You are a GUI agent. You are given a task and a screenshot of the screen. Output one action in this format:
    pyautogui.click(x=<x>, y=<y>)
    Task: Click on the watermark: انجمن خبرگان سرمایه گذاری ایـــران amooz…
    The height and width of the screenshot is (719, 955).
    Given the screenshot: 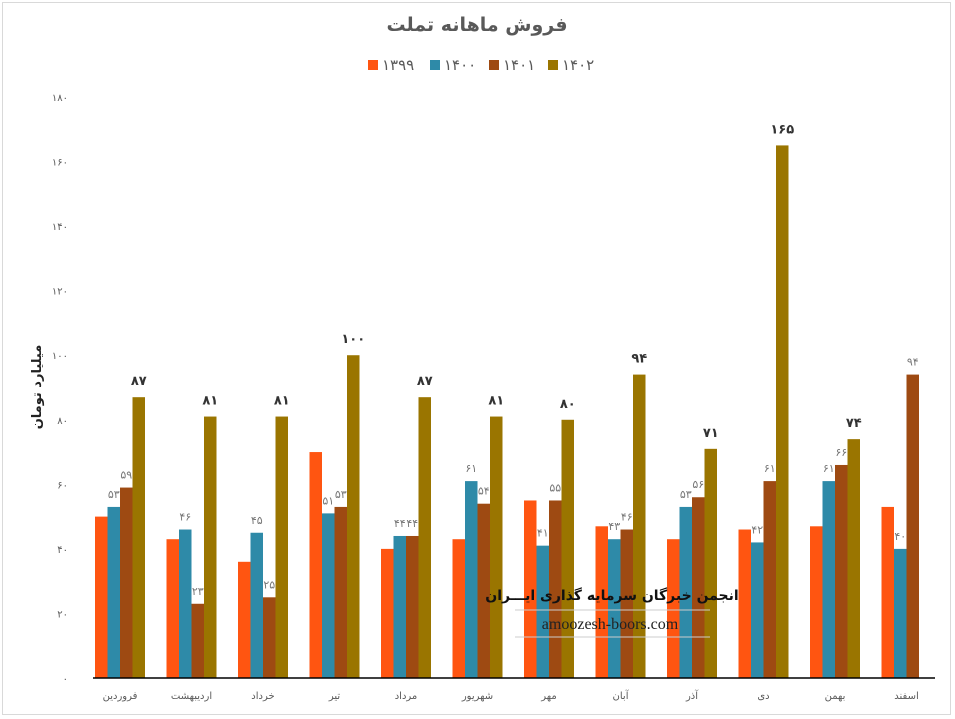 What is the action you would take?
    pyautogui.click(x=612, y=612)
    